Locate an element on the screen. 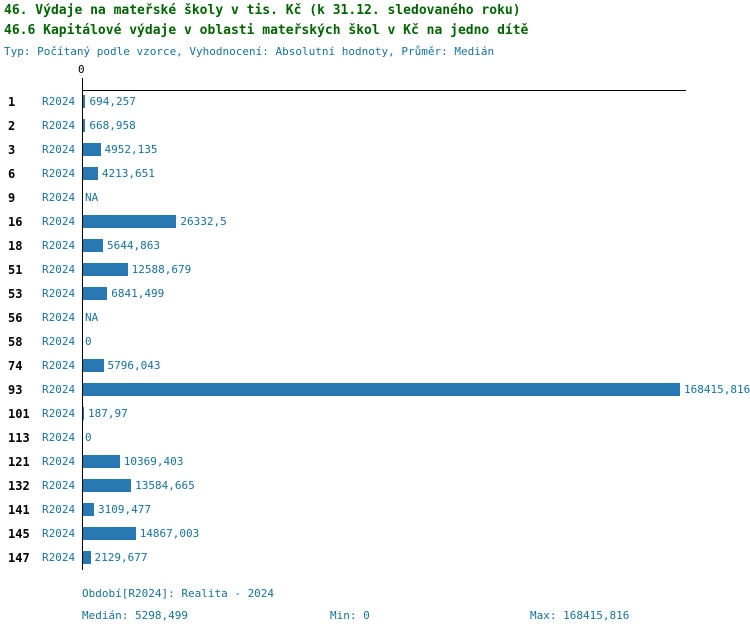 The width and height of the screenshot is (750, 632). row-value-label: 187,97 is located at coordinates (108, 413).